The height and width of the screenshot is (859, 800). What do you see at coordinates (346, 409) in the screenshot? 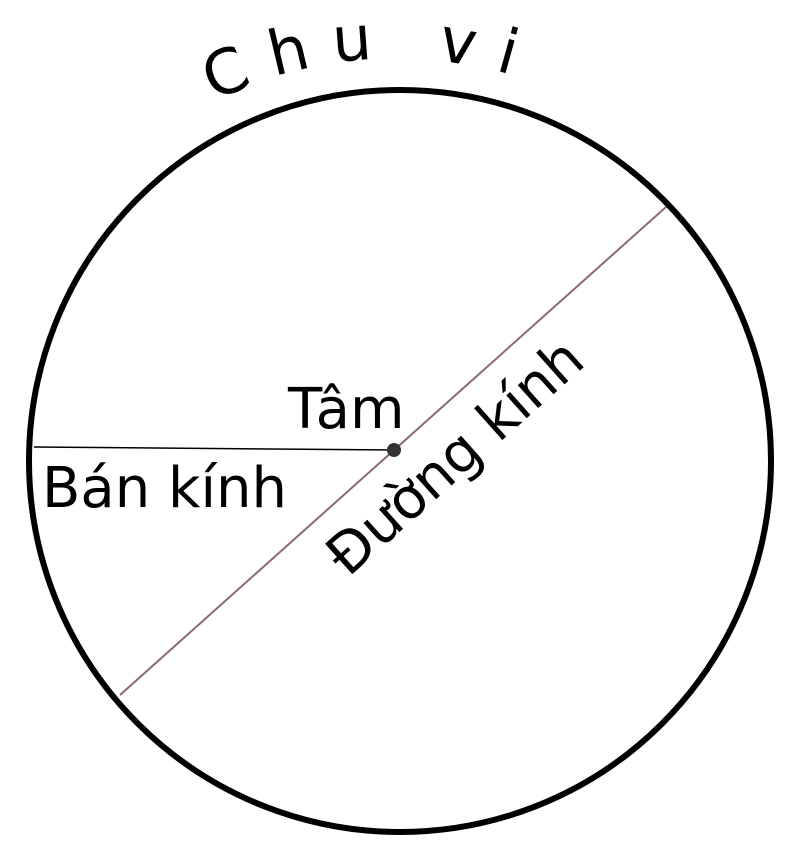
I see `center-label: Tâm` at bounding box center [346, 409].